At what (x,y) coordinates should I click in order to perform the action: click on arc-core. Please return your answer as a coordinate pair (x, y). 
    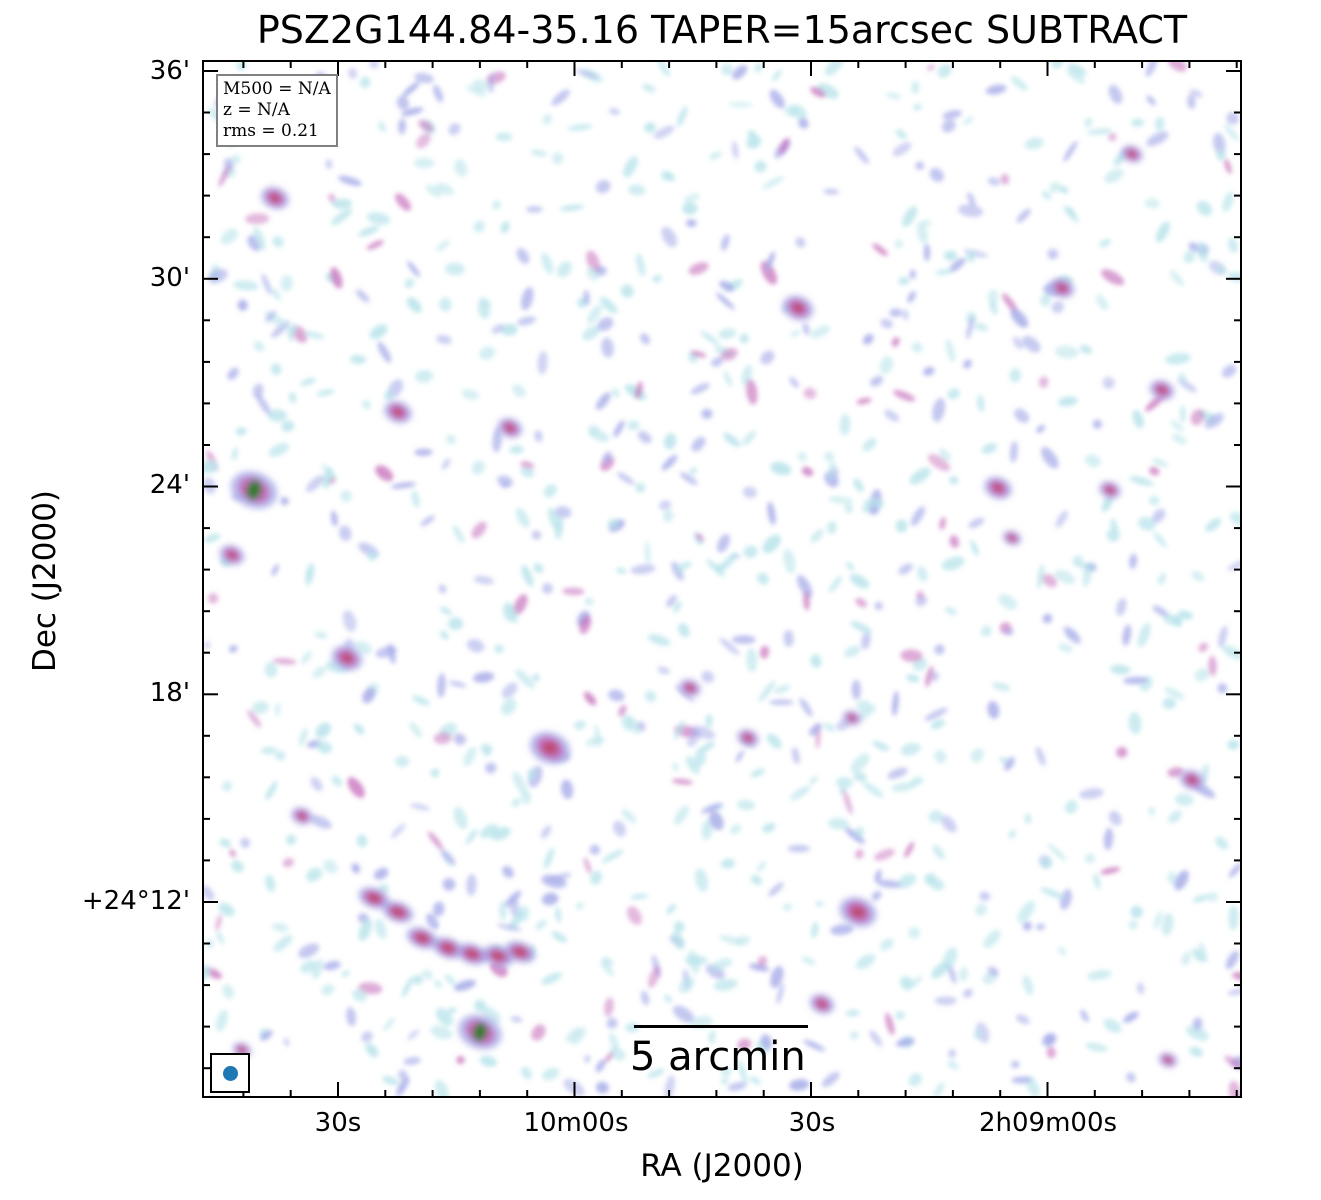
    Looking at the image, I should click on (498, 956).